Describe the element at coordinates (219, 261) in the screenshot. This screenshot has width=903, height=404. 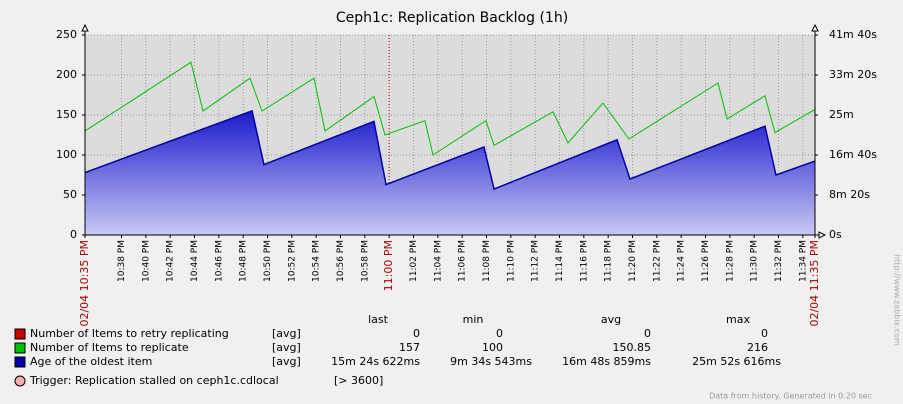
I see `x-tick-label: 10:46 PM` at that location.